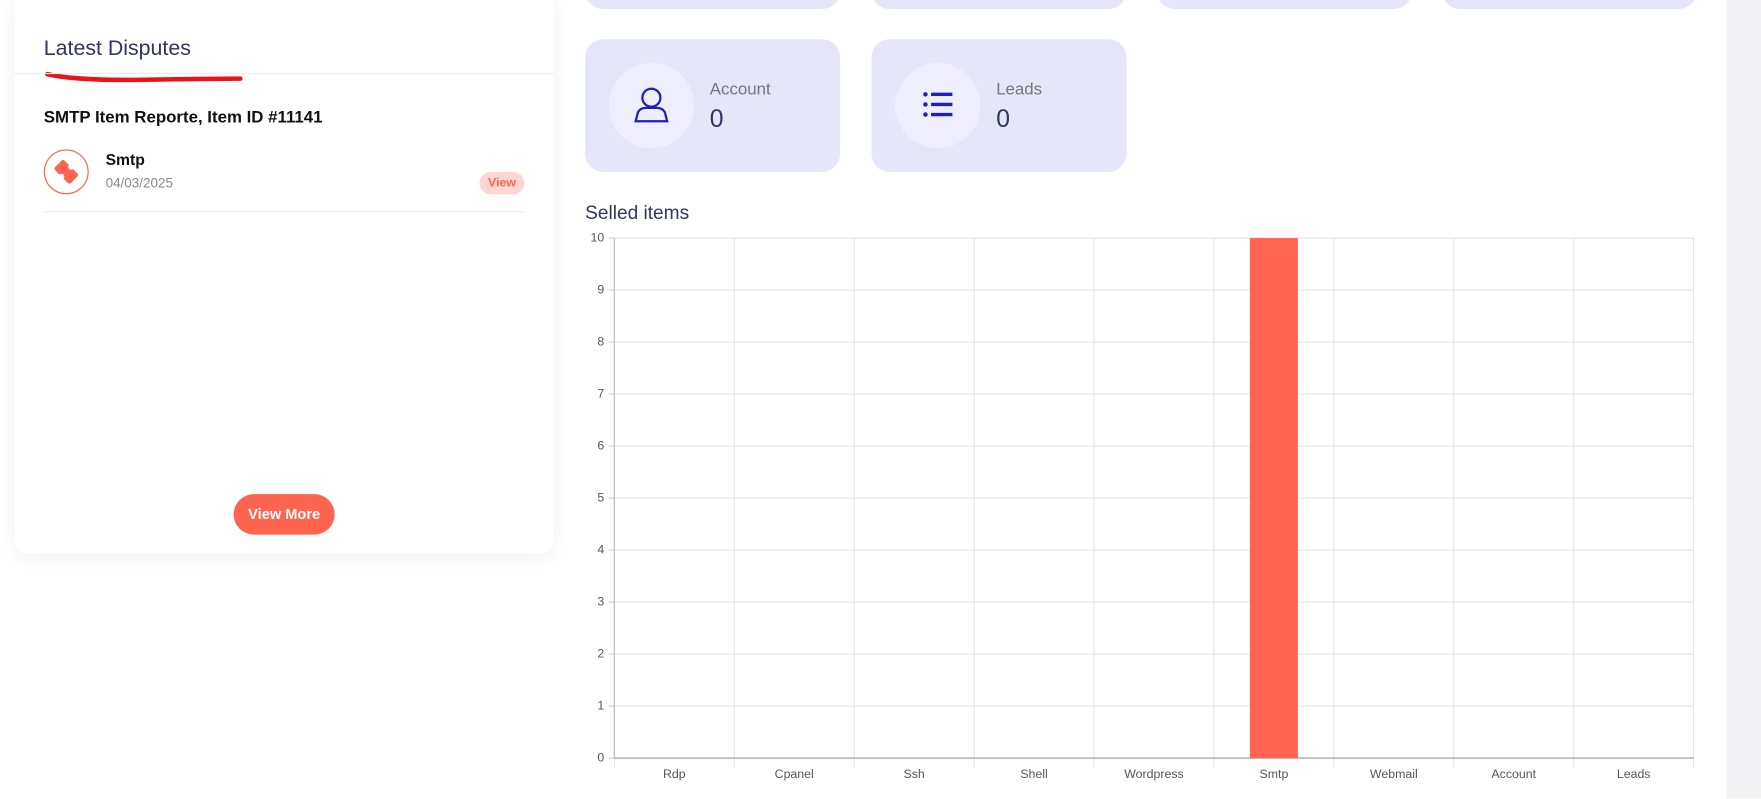 The height and width of the screenshot is (799, 1761). Describe the element at coordinates (600, 705) in the screenshot. I see `y-tick-label: 1` at that location.